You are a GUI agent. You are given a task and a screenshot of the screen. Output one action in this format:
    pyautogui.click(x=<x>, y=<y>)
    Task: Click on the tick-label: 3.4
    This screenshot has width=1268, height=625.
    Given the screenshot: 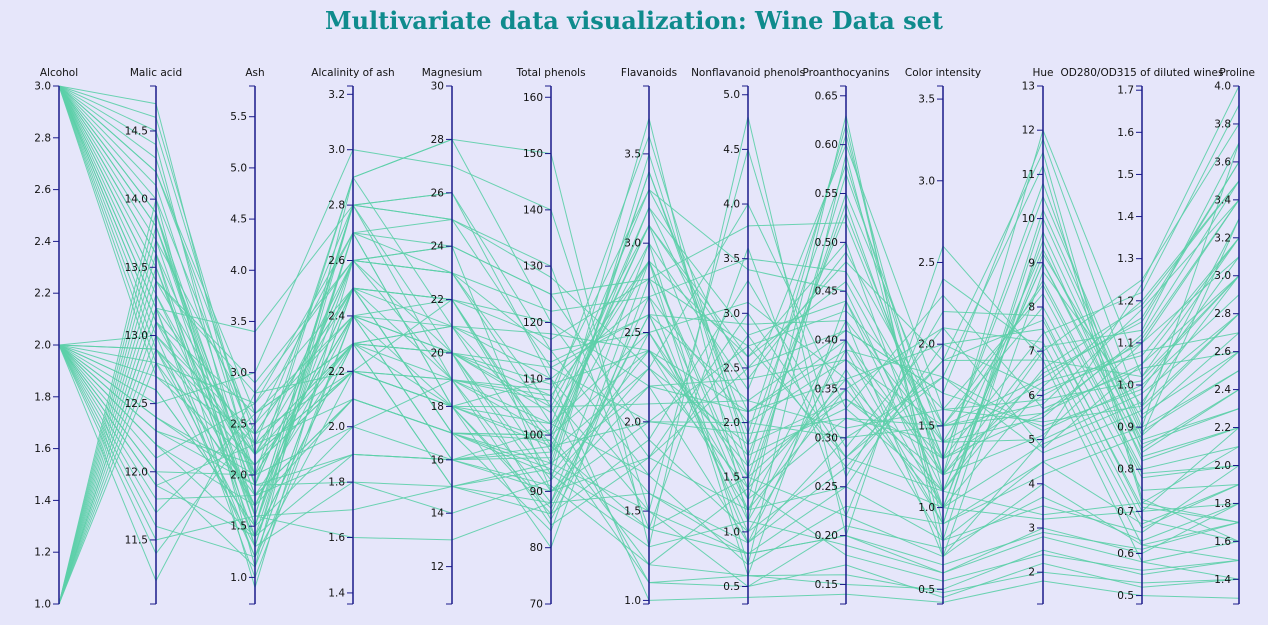 What is the action you would take?
    pyautogui.click(x=1222, y=200)
    